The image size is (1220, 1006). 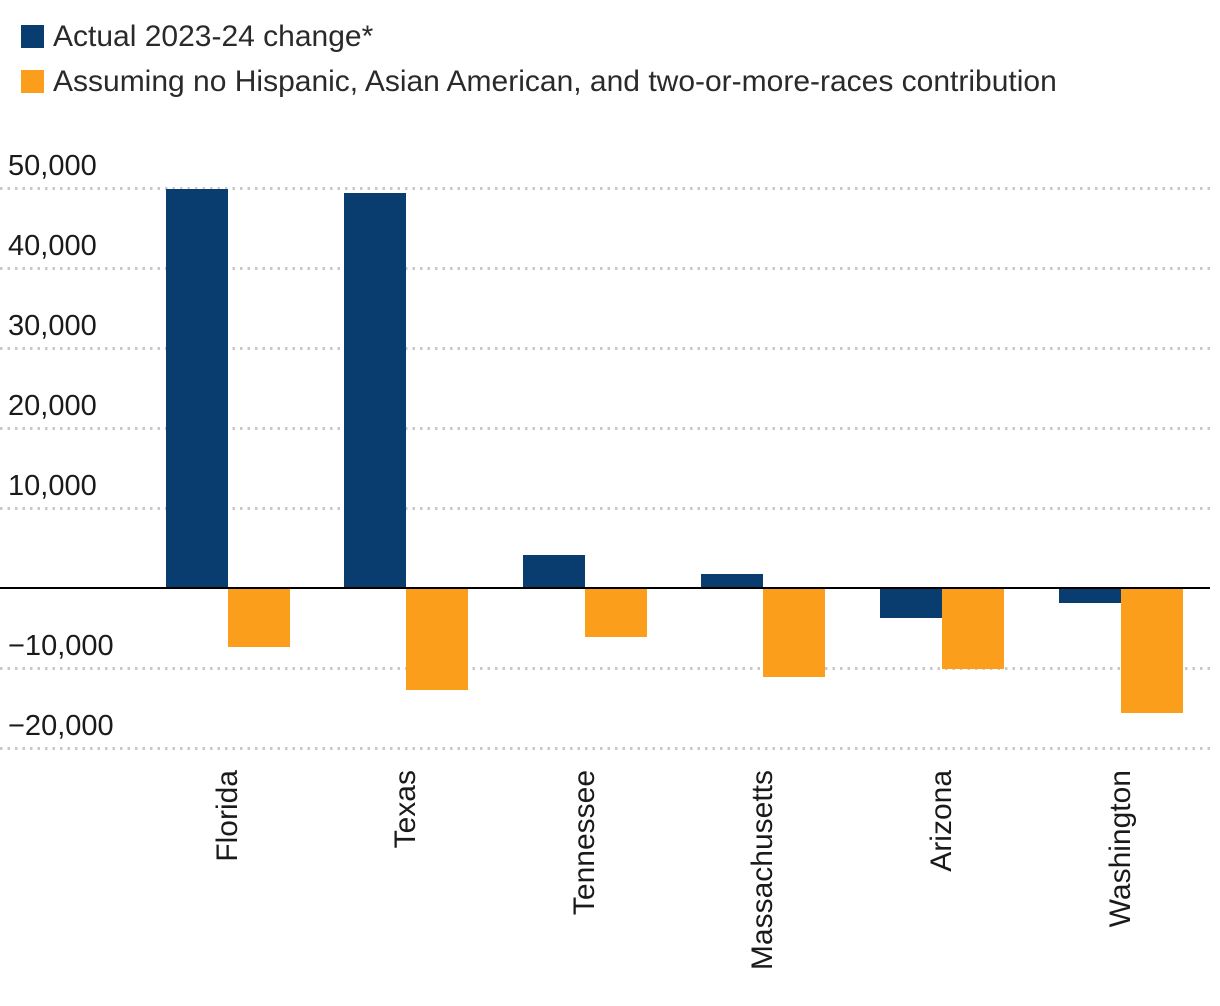 I want to click on legend-label-actual: Actual 2023-24 change*, so click(x=213, y=36).